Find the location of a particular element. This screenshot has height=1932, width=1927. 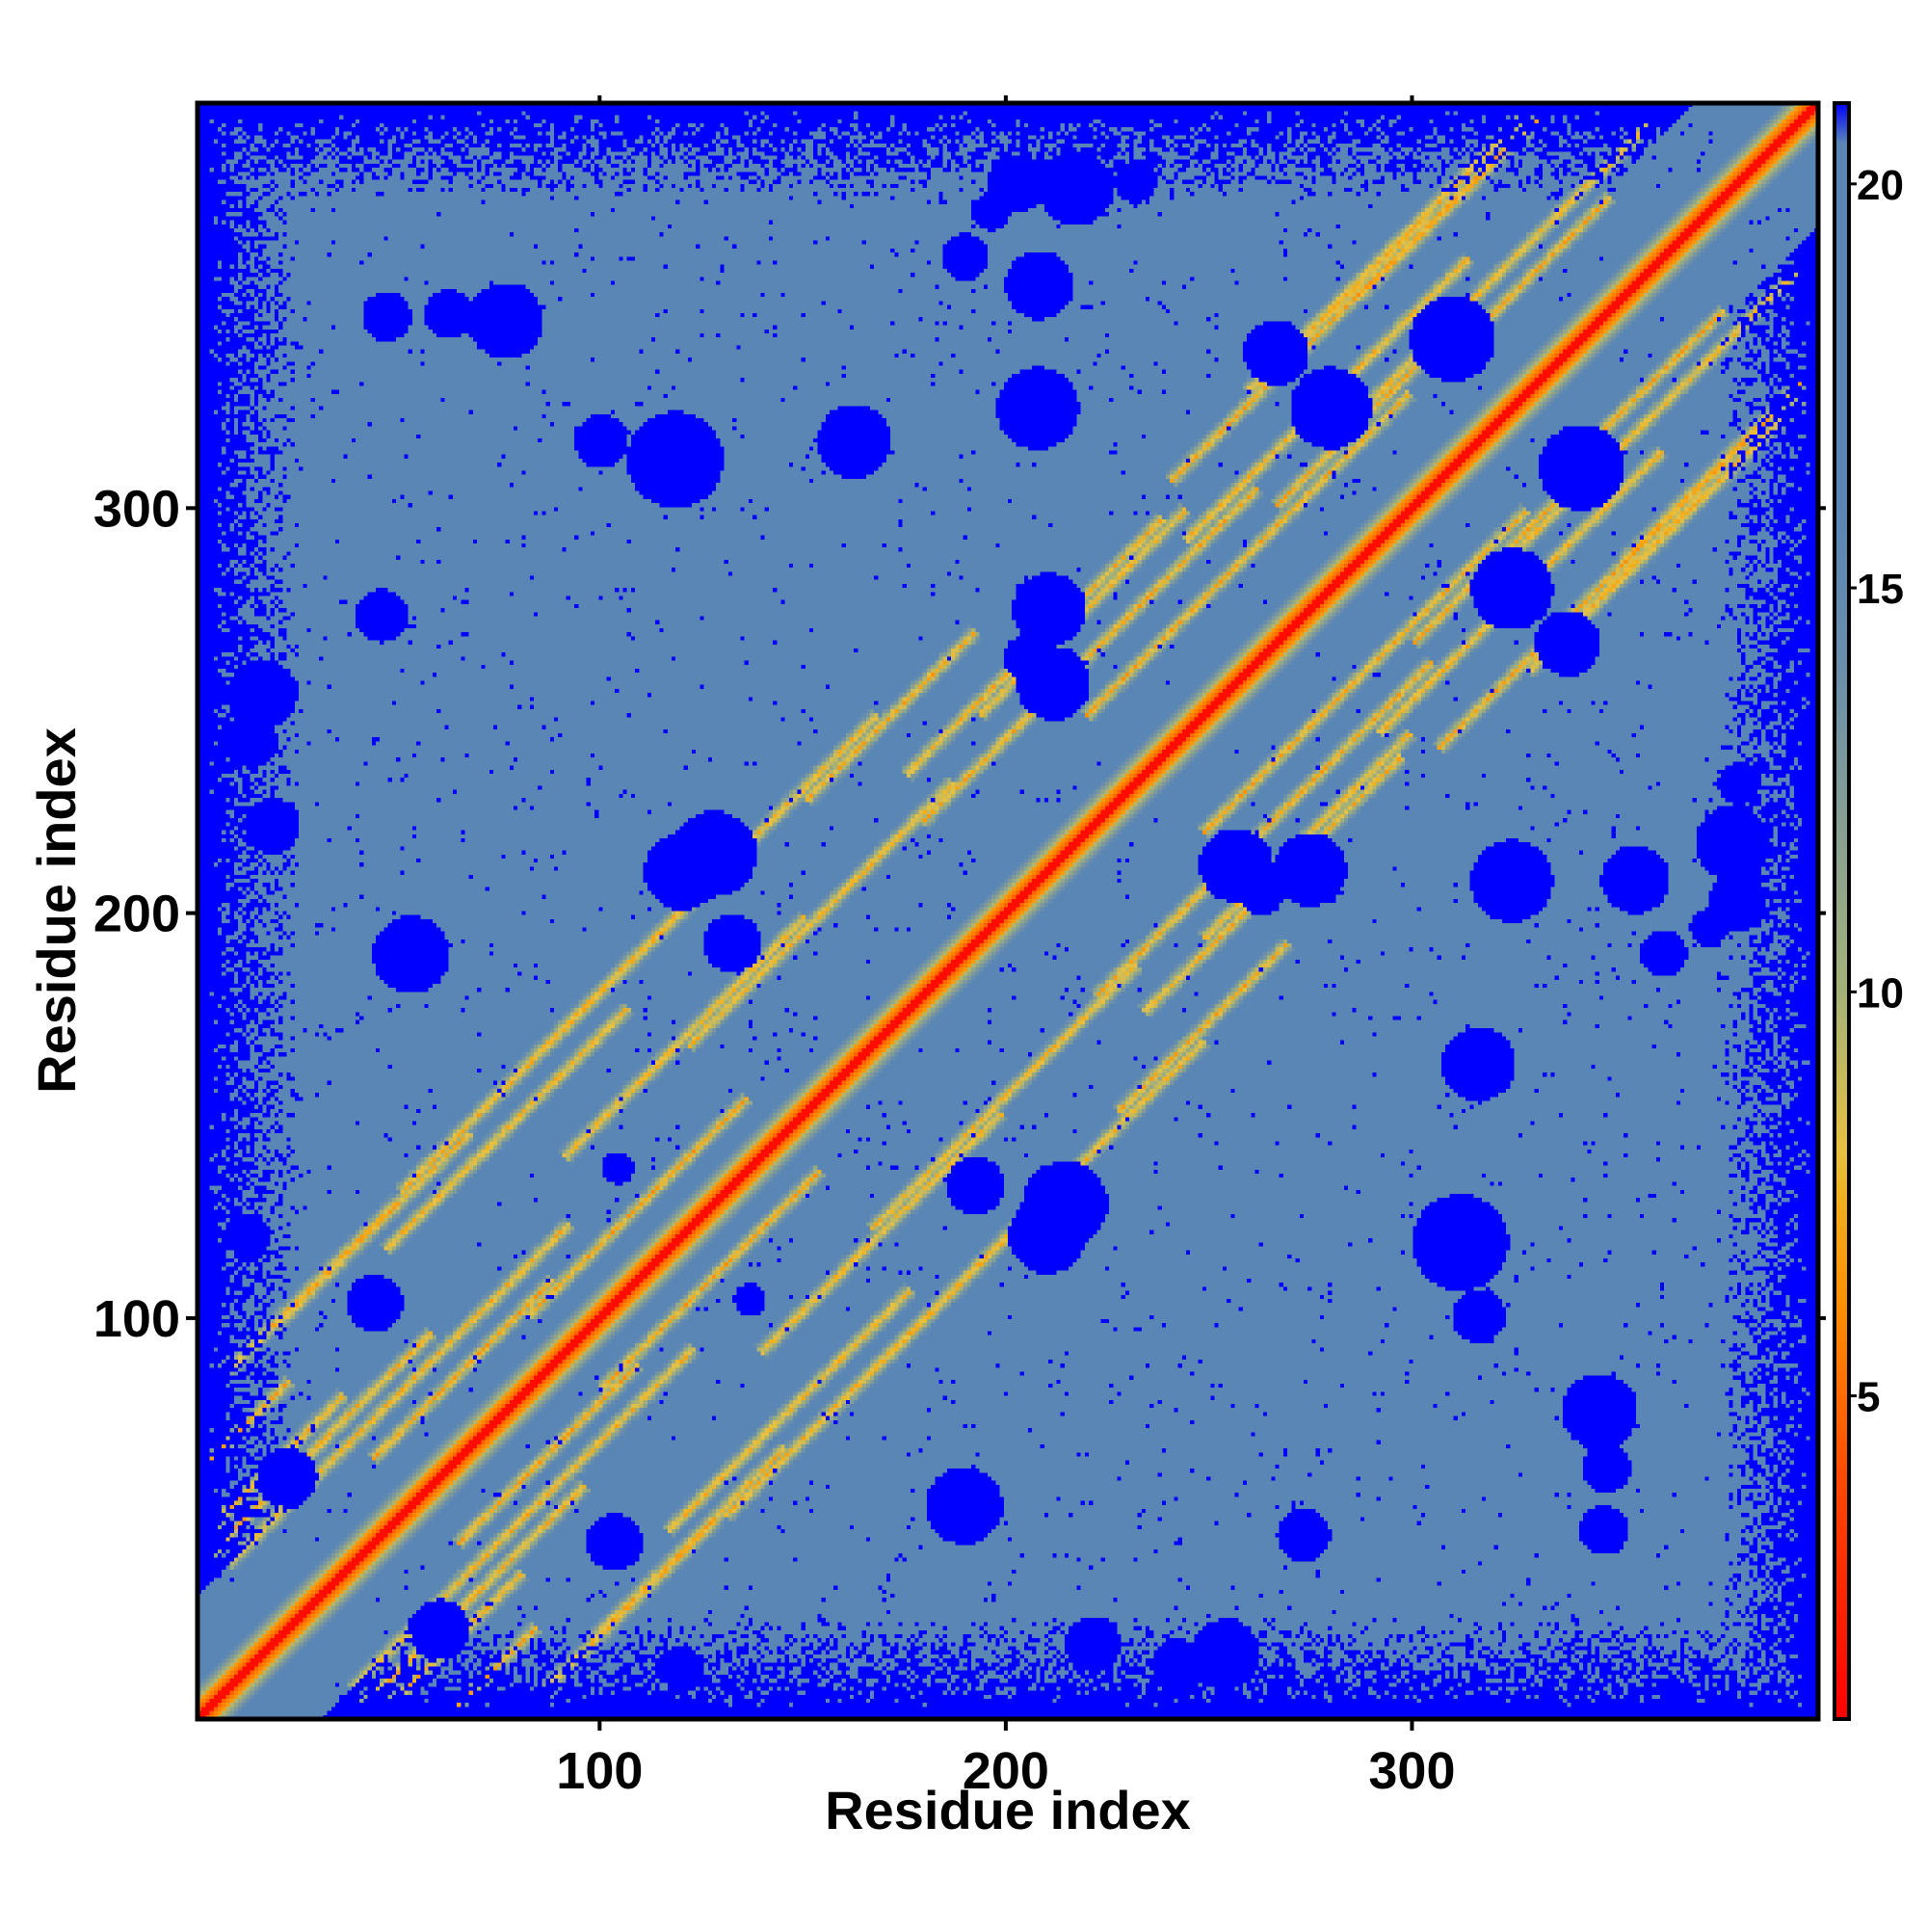

y-axis-label: Residue index is located at coordinates (56, 911).